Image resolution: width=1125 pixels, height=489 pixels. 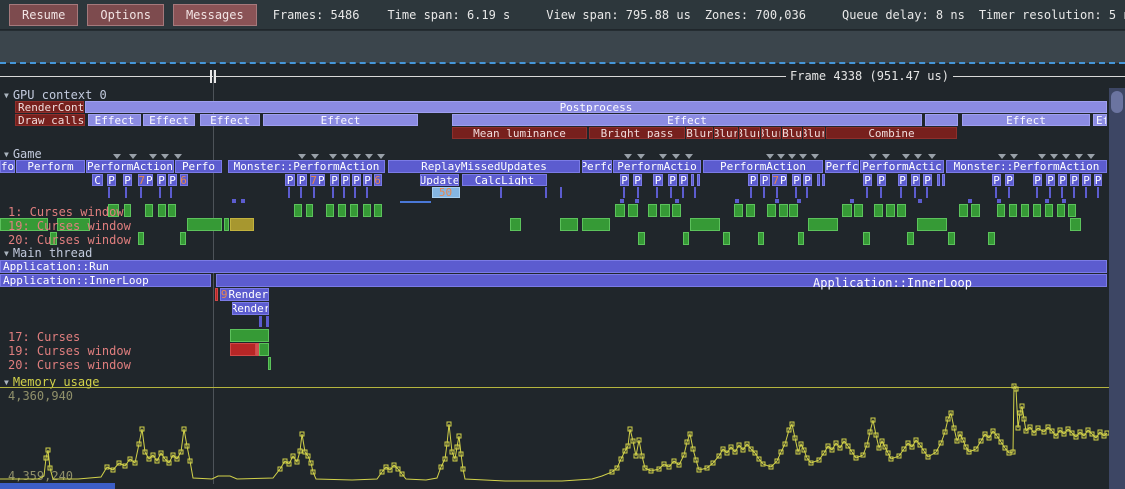 I want to click on zone-draw-calls: Draw calls, so click(x=50, y=120).